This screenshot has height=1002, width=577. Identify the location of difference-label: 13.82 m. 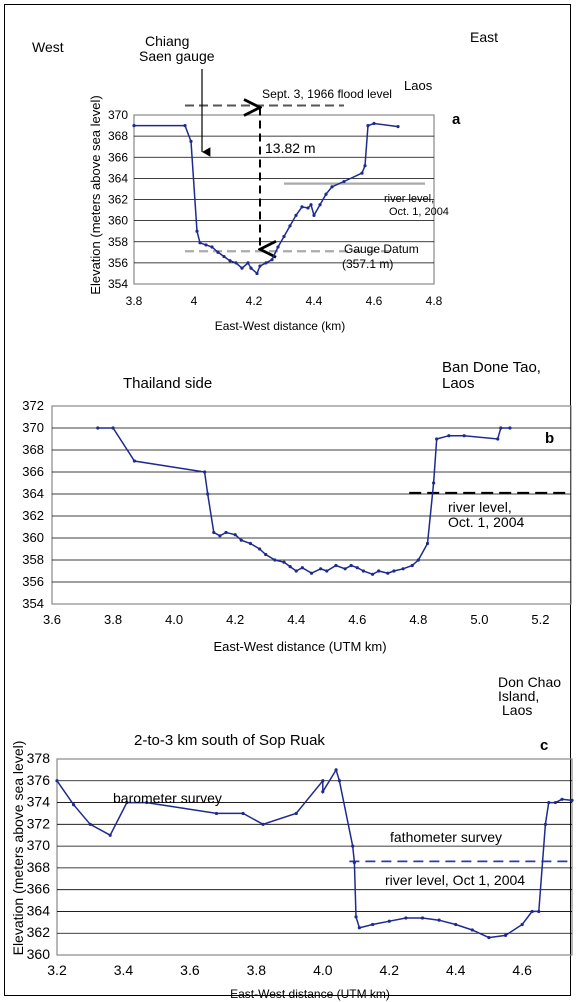
(290, 148).